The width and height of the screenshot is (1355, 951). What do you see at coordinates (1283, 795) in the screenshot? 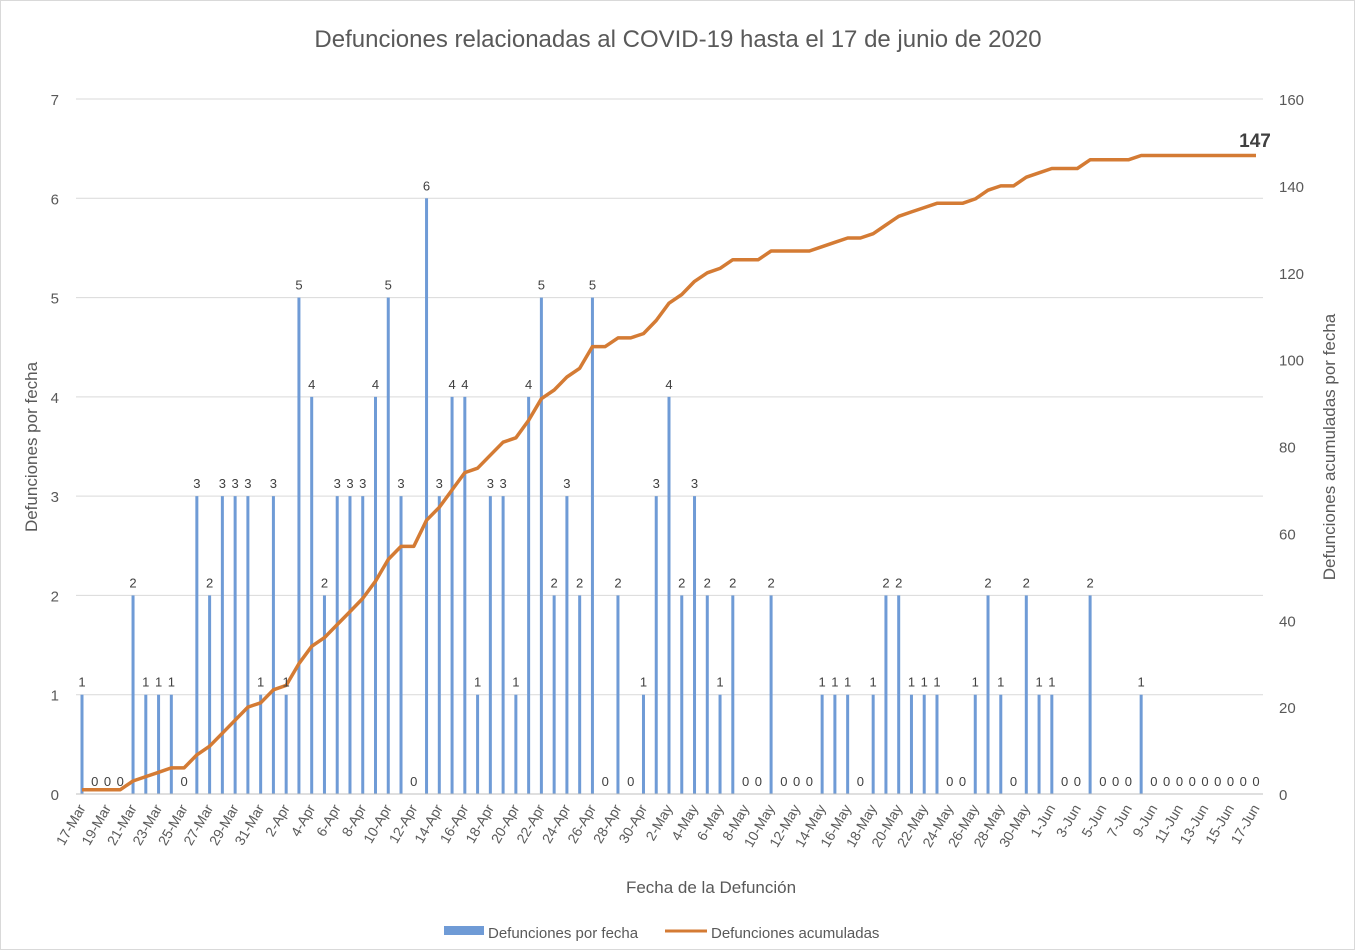
I see `y2-tick-label: 0` at bounding box center [1283, 795].